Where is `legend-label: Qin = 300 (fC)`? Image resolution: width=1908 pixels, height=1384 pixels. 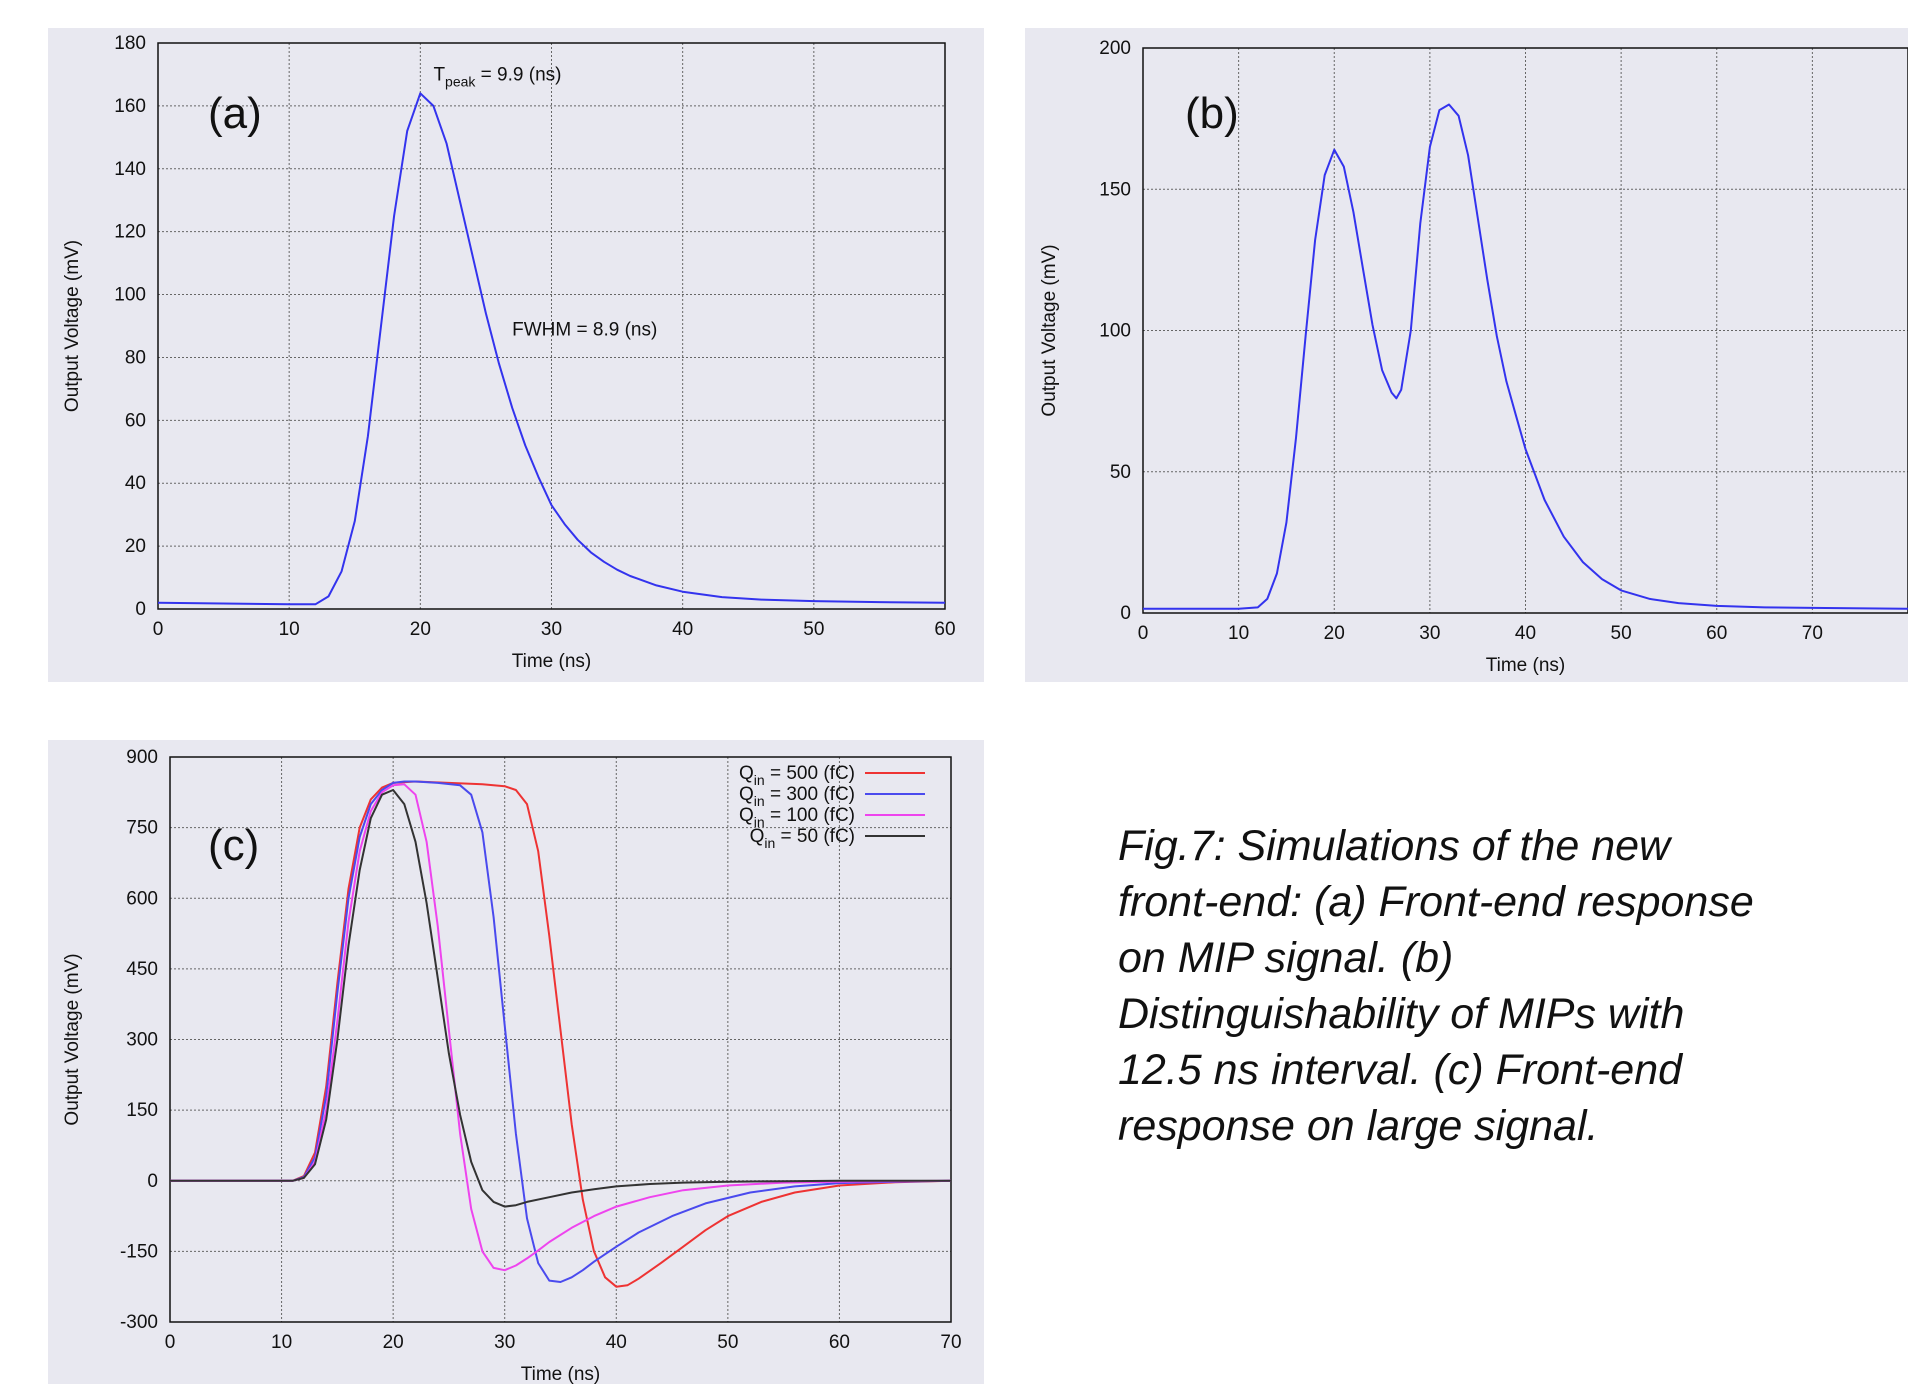
legend-label: Qin = 300 (fC) is located at coordinates (797, 796).